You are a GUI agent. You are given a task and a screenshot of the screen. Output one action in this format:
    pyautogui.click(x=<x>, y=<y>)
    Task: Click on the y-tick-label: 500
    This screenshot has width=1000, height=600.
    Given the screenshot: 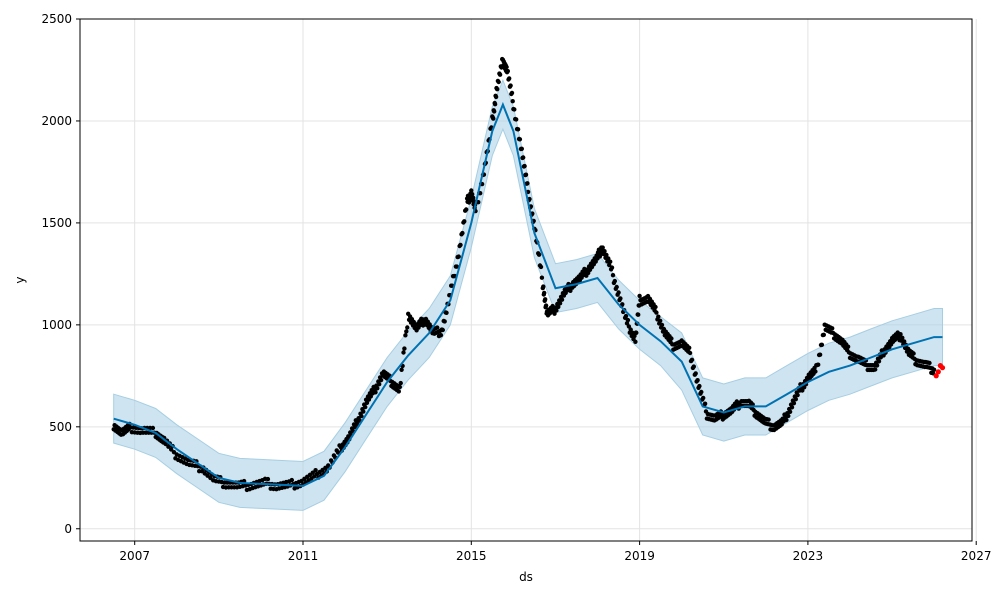 What is the action you would take?
    pyautogui.click(x=60, y=427)
    